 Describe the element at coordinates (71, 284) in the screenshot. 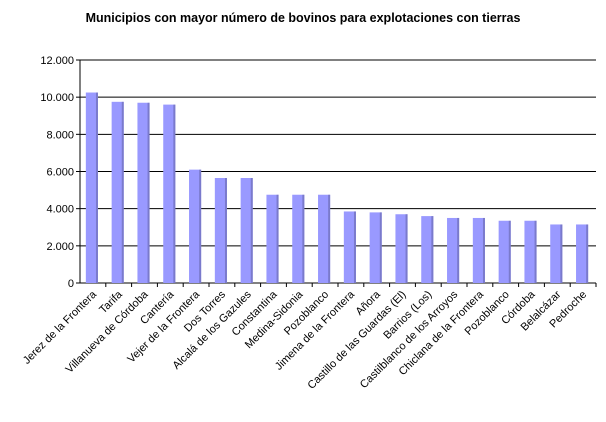

I see `y-tick-label: 0` at that location.